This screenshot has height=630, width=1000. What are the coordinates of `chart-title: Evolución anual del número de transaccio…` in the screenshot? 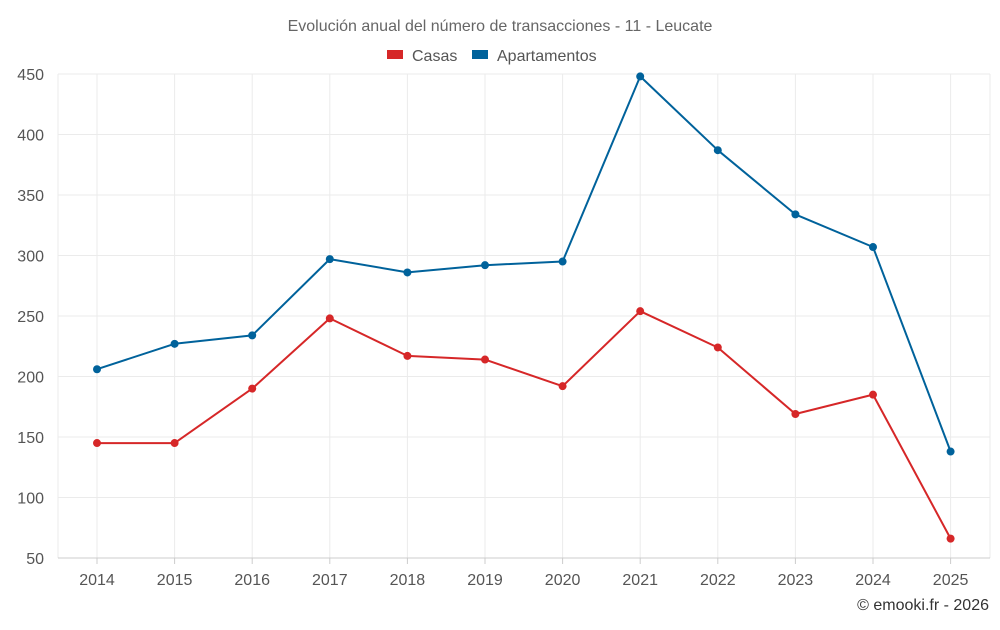 It's located at (500, 26).